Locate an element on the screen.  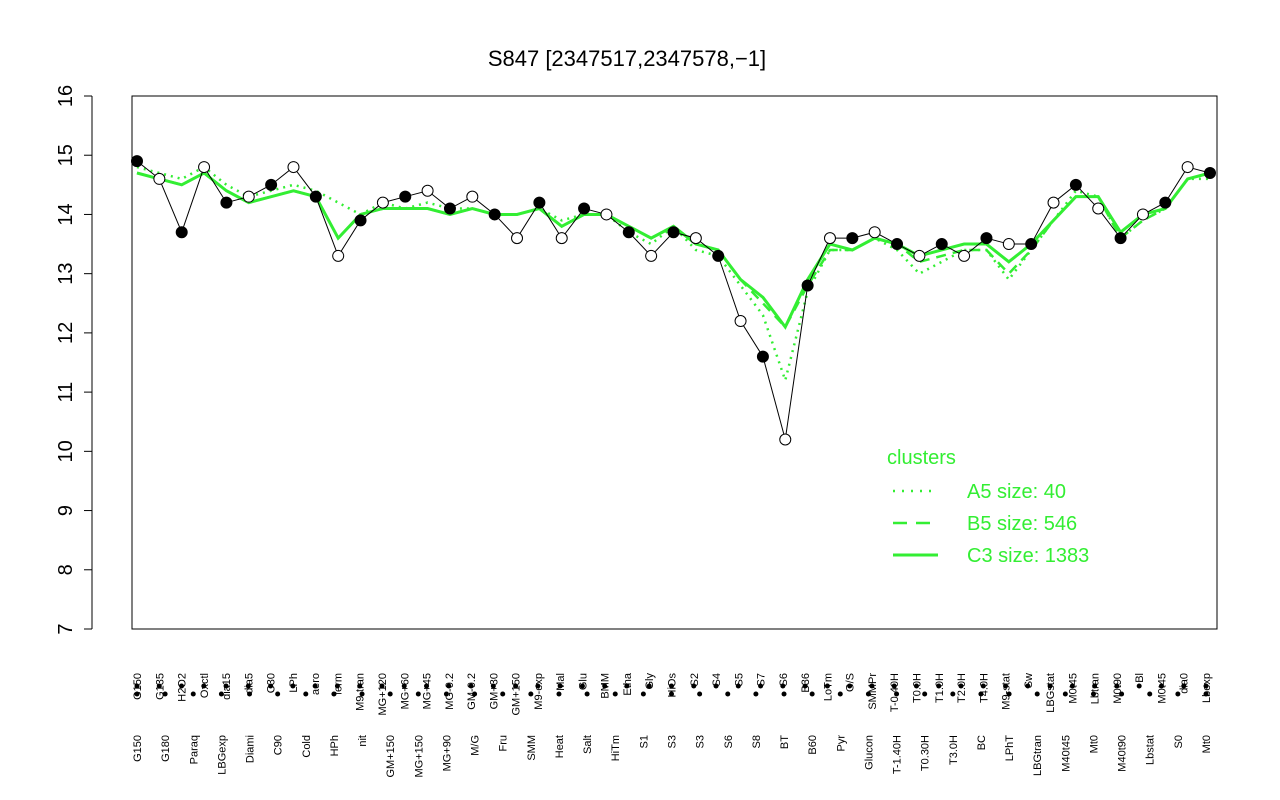
x-tick-label: GM-0.2 is located at coordinates (472, 691).